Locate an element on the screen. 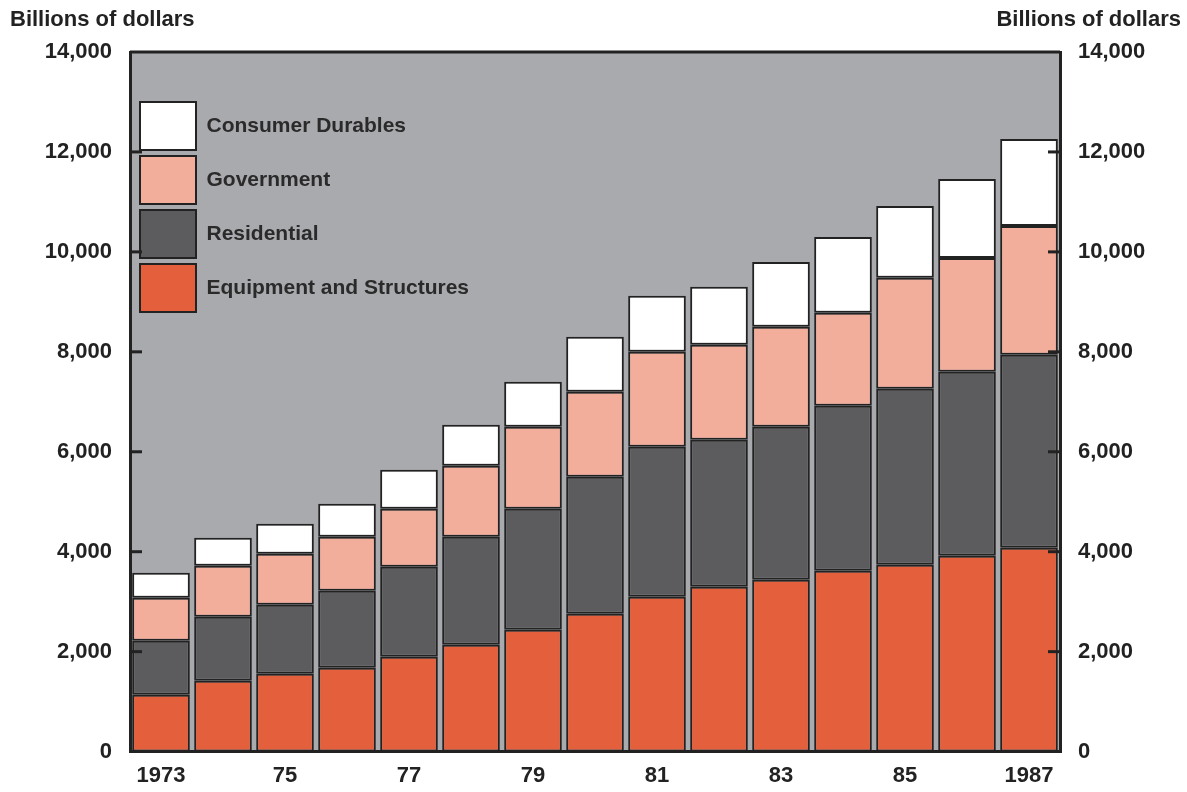 This screenshot has width=1187, height=792. y-tick-label: 6,000 is located at coordinates (84, 450).